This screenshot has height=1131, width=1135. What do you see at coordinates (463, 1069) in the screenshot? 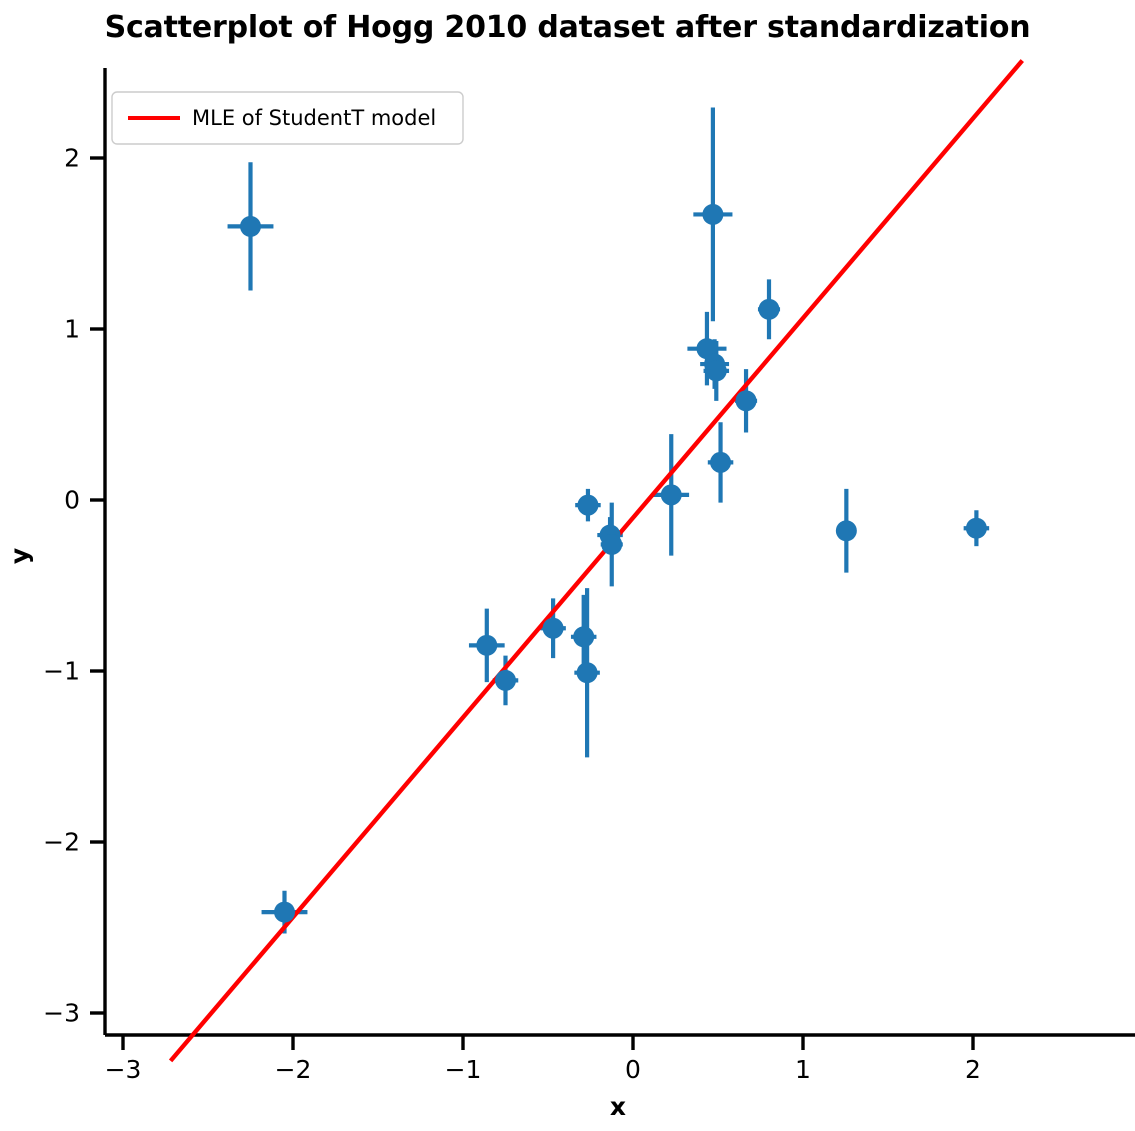
I see `x-tick-label: −1` at bounding box center [463, 1069].